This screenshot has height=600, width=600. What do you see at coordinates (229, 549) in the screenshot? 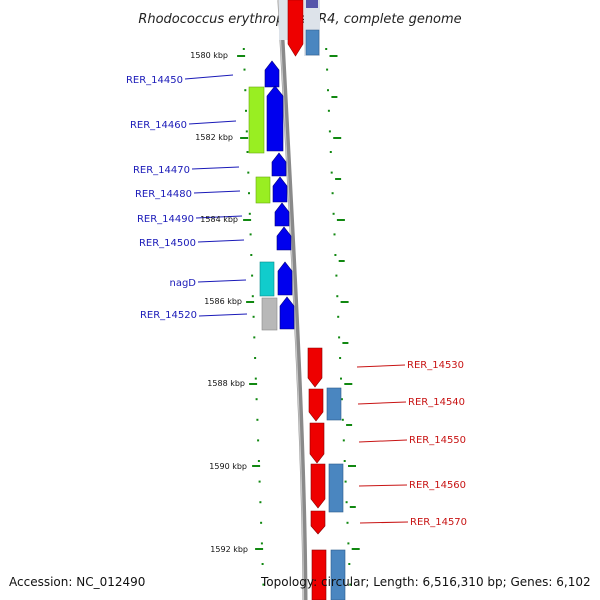
I see `tick-label-1592: 1592 kbp` at bounding box center [229, 549].